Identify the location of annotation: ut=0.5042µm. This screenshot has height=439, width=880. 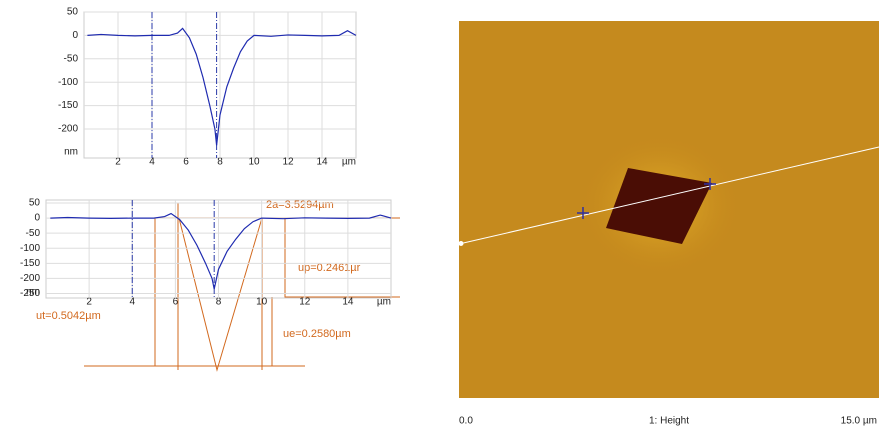
(68, 316).